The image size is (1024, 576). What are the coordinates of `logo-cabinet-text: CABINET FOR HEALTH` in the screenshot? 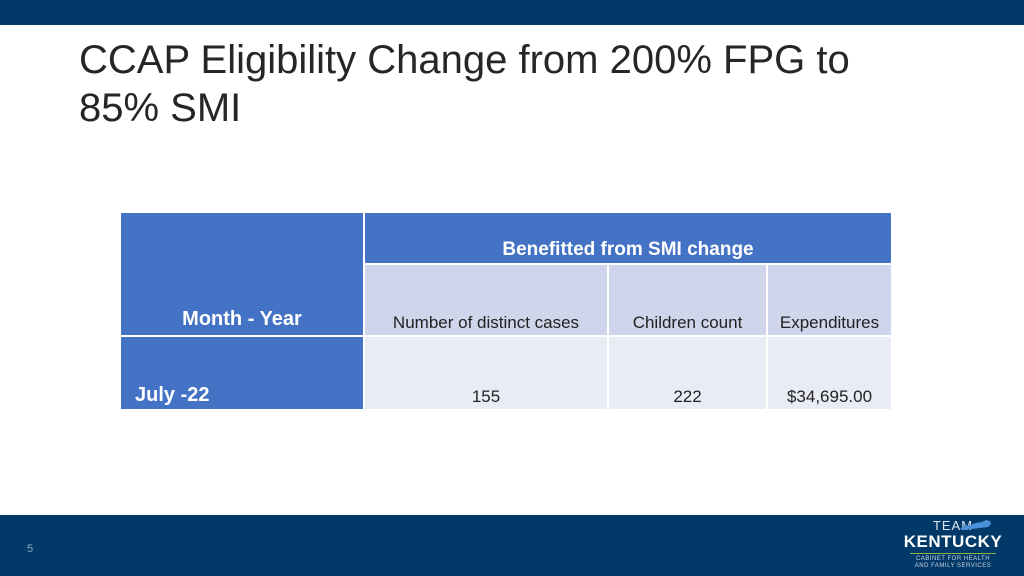 It's located at (953, 559).